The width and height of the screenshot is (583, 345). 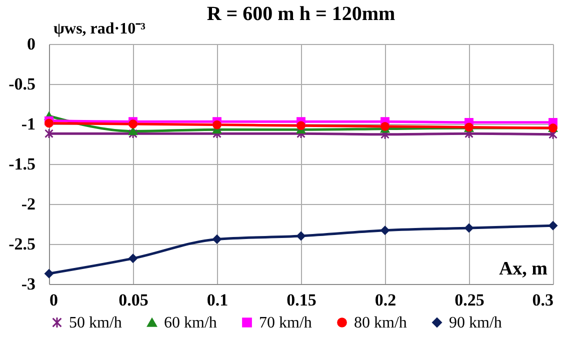 I want to click on x-axis-title: Ax, m, so click(x=523, y=269).